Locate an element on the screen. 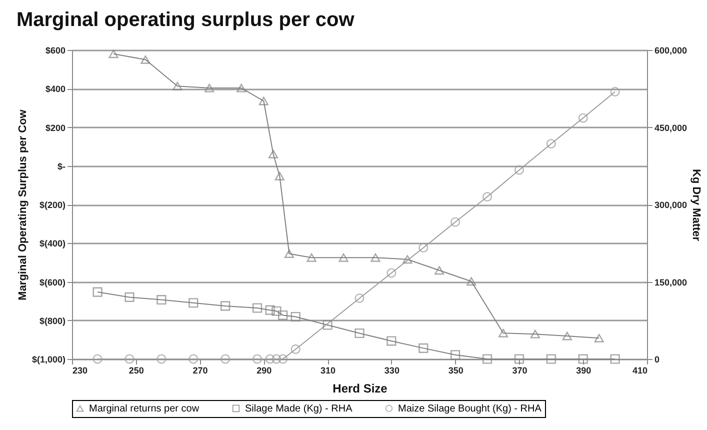 This screenshot has height=430, width=707. x-tick-label: 410 is located at coordinates (640, 371).